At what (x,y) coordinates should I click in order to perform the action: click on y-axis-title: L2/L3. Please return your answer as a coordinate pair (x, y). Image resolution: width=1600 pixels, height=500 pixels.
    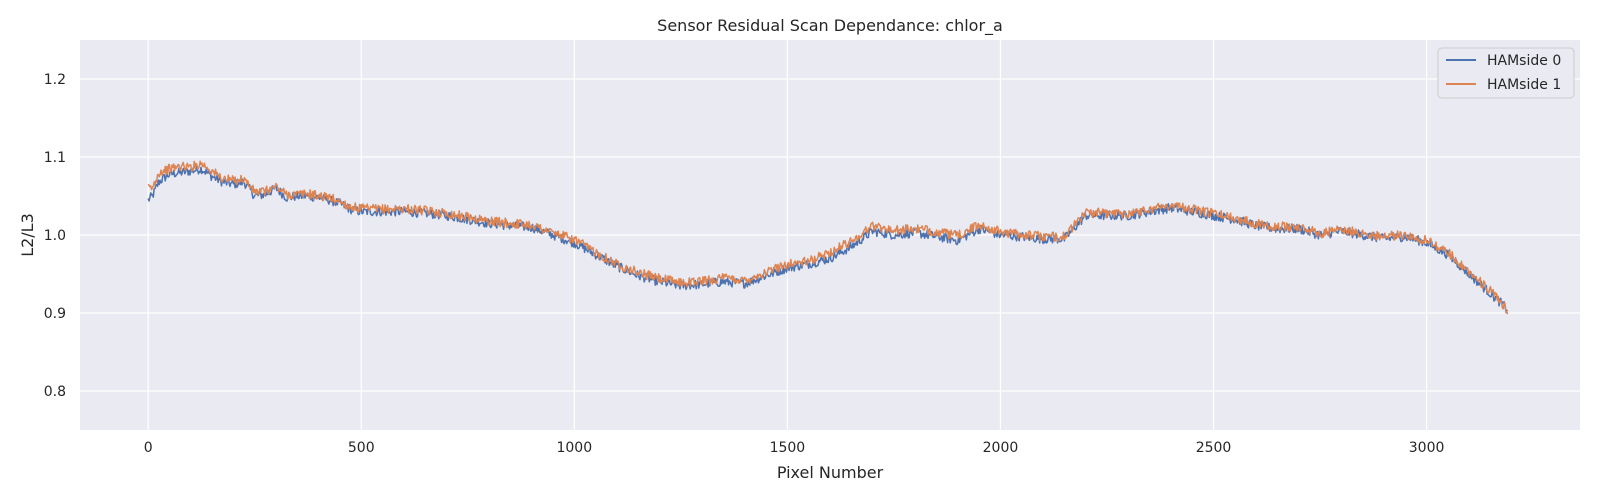
    Looking at the image, I should click on (27, 235).